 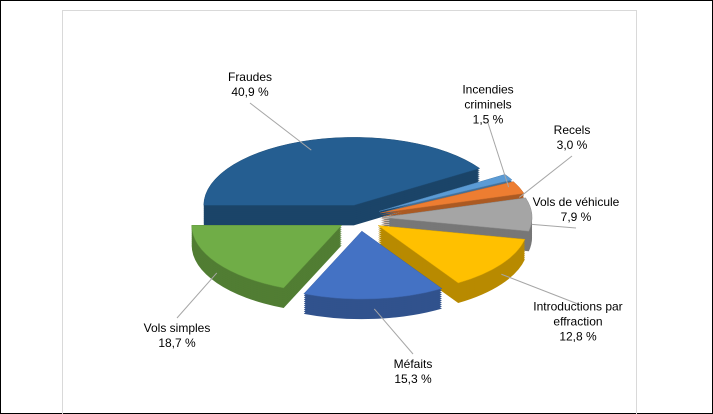 I want to click on data-label: Incendies criminels 1,5 %, so click(x=488, y=105).